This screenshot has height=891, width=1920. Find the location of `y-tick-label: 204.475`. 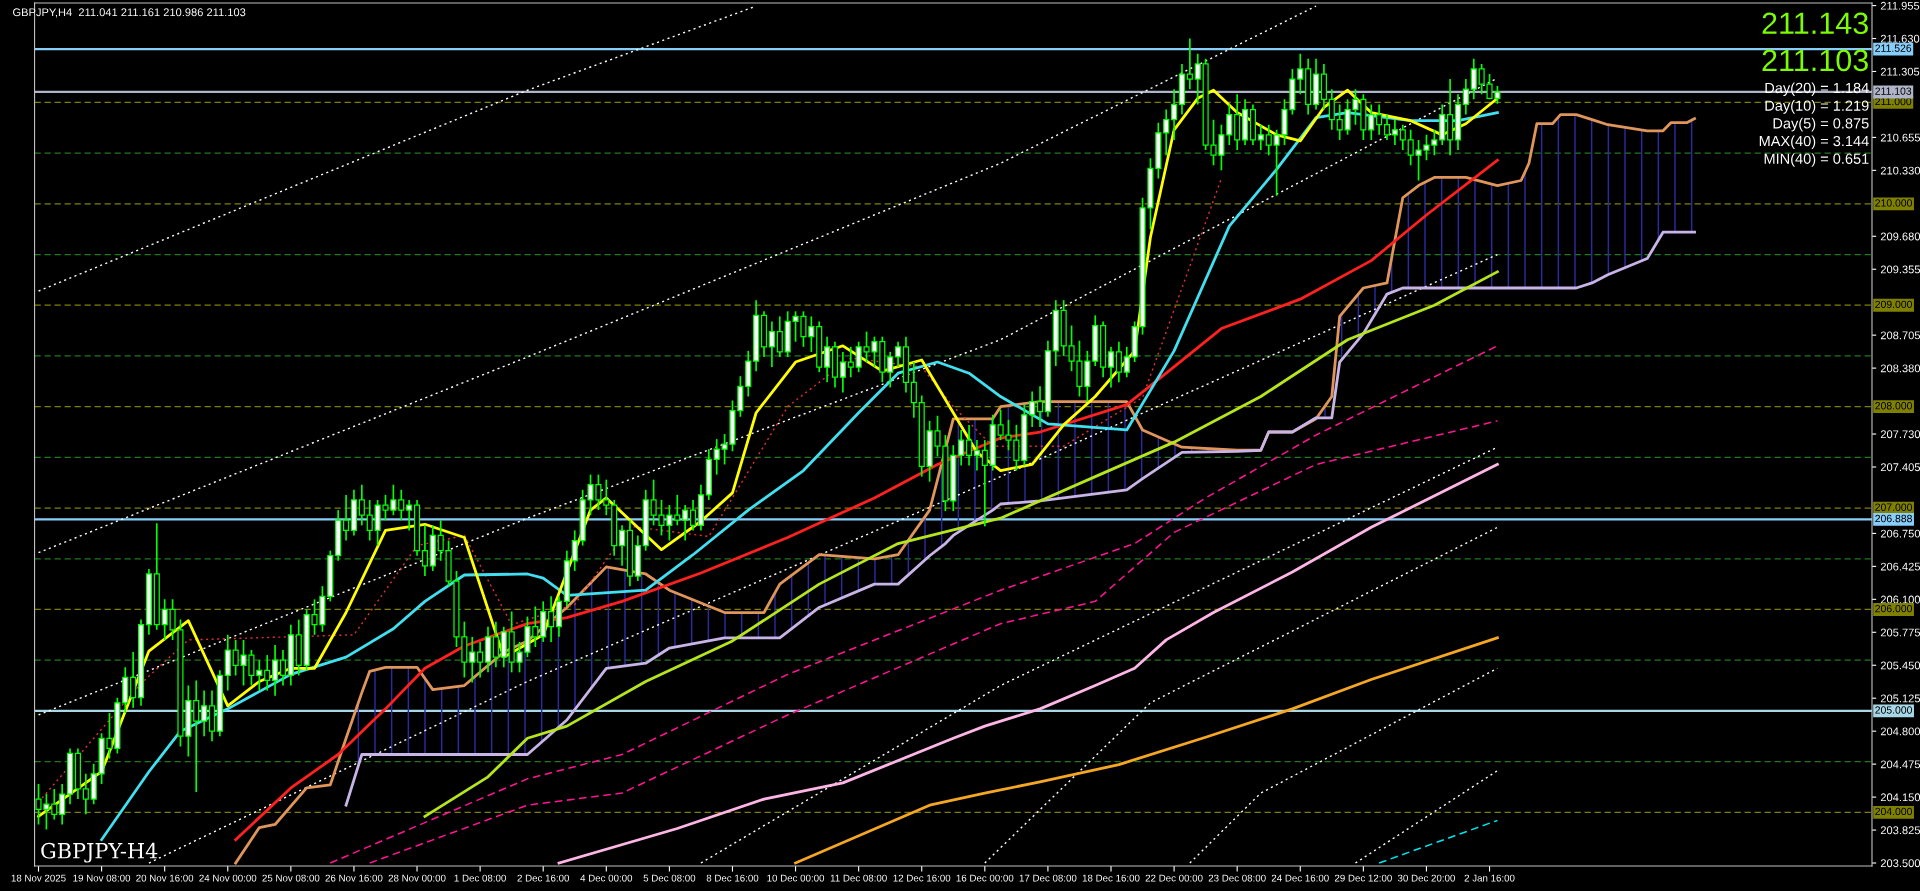

y-tick-label: 204.475 is located at coordinates (1900, 764).